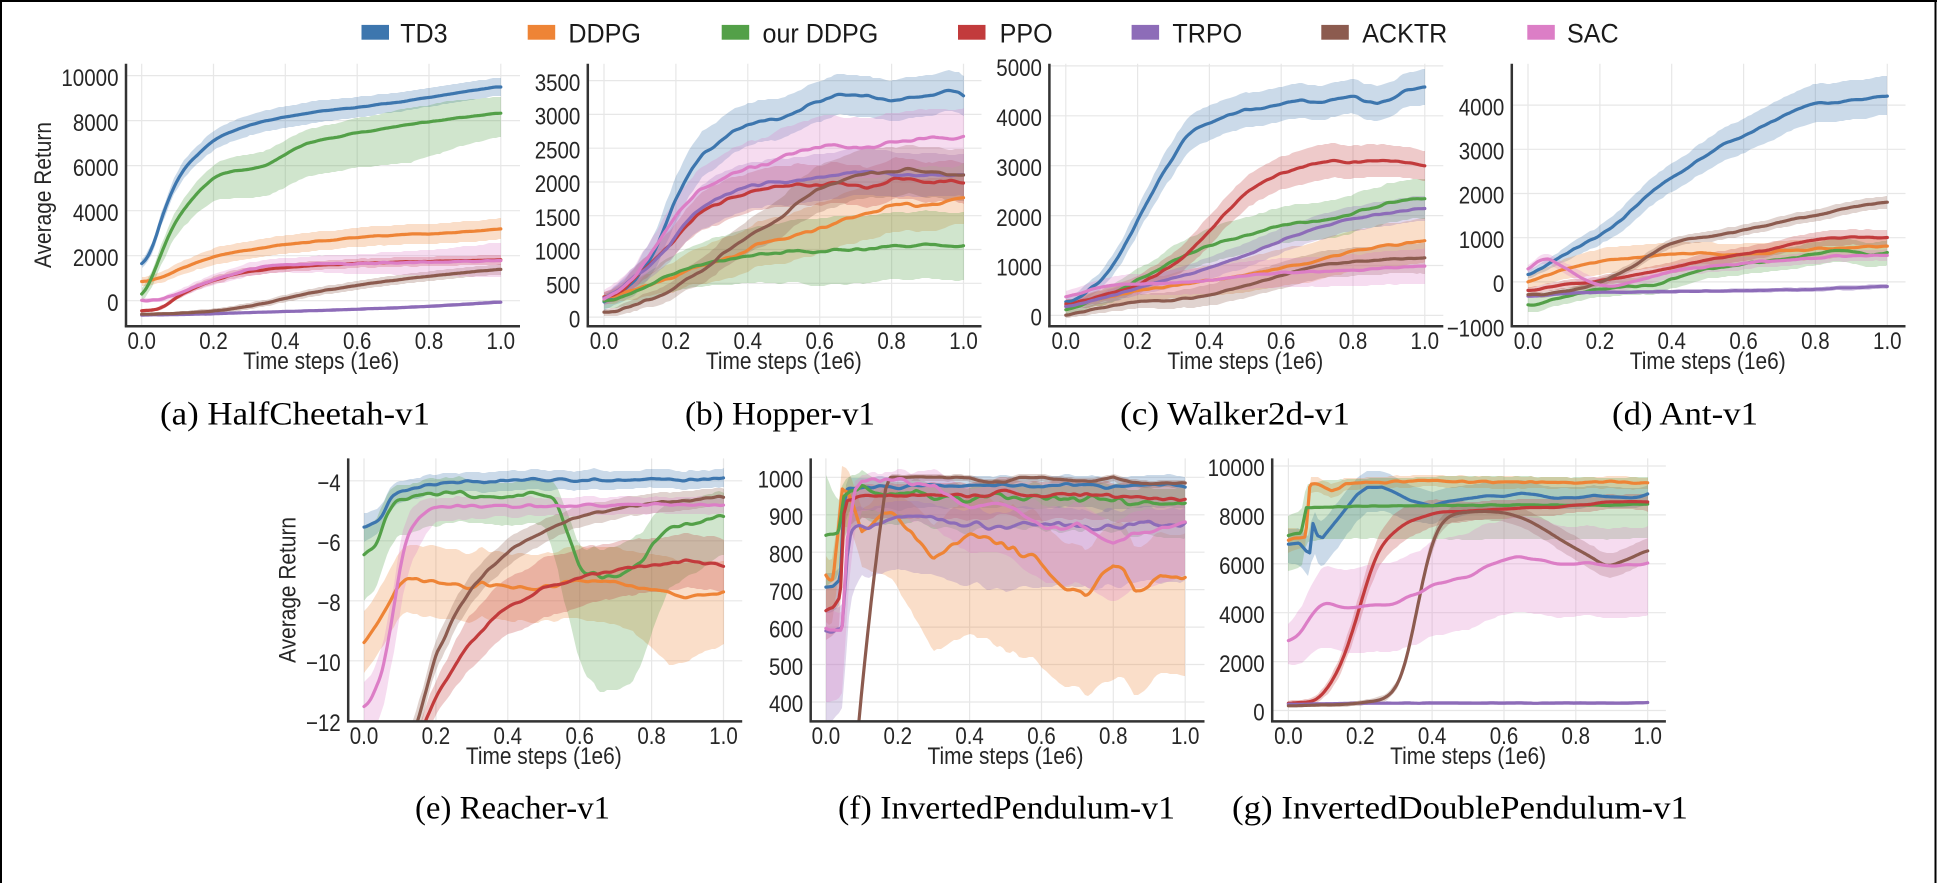 Image resolution: width=1937 pixels, height=888 pixels. I want to click on svg-text: −1000, so click(1476, 328).